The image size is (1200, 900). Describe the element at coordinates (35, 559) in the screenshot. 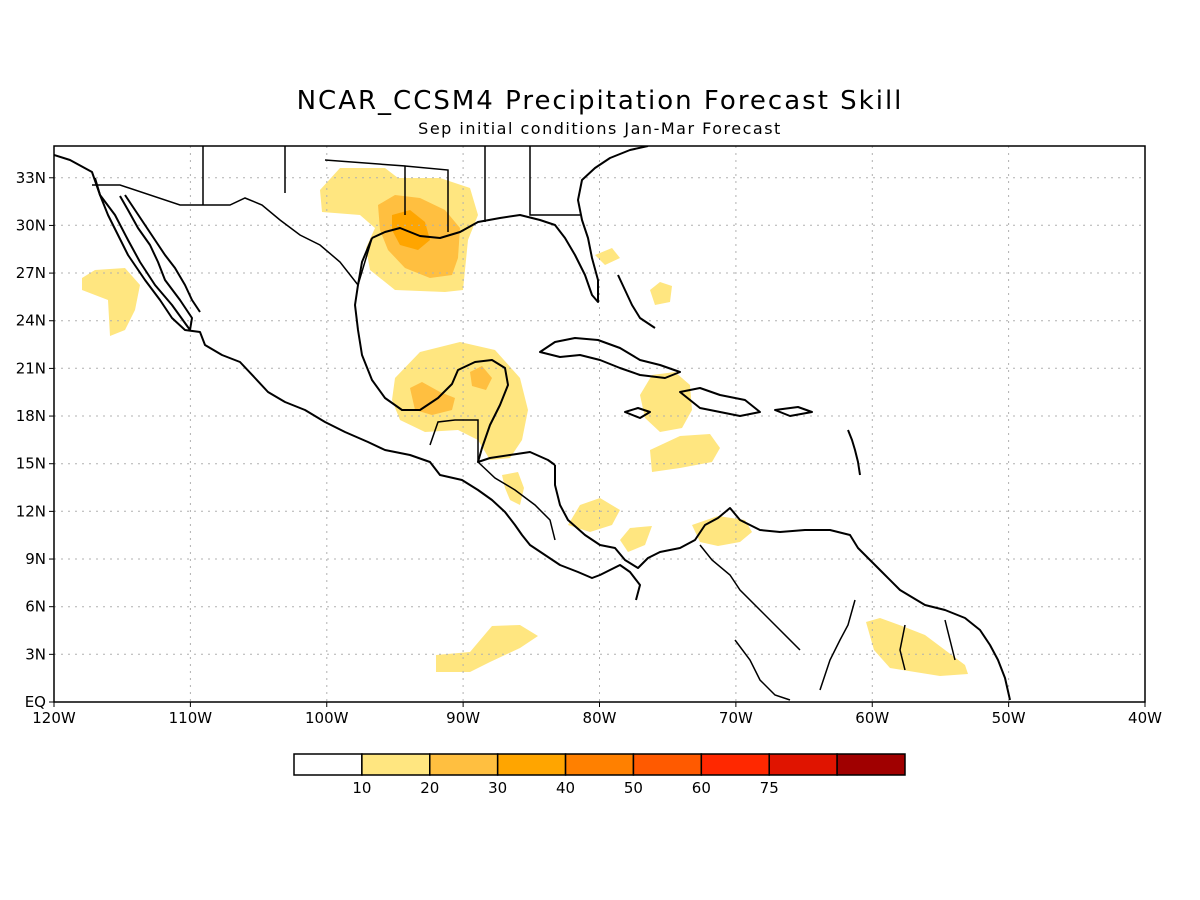

I see `lat-label: 9N` at that location.